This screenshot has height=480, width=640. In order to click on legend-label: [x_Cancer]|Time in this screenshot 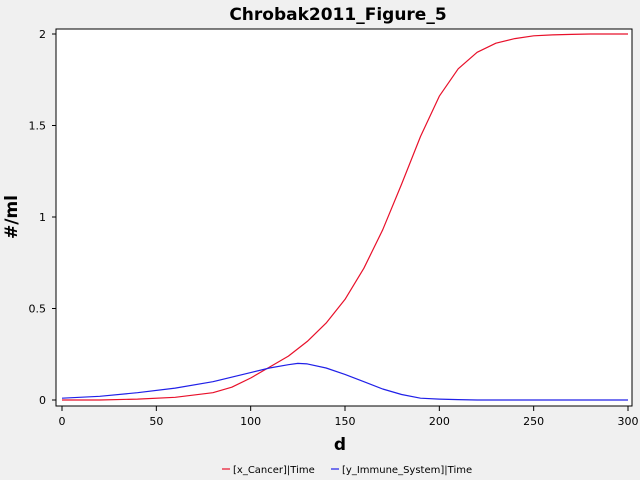, I will do `click(274, 470)`.